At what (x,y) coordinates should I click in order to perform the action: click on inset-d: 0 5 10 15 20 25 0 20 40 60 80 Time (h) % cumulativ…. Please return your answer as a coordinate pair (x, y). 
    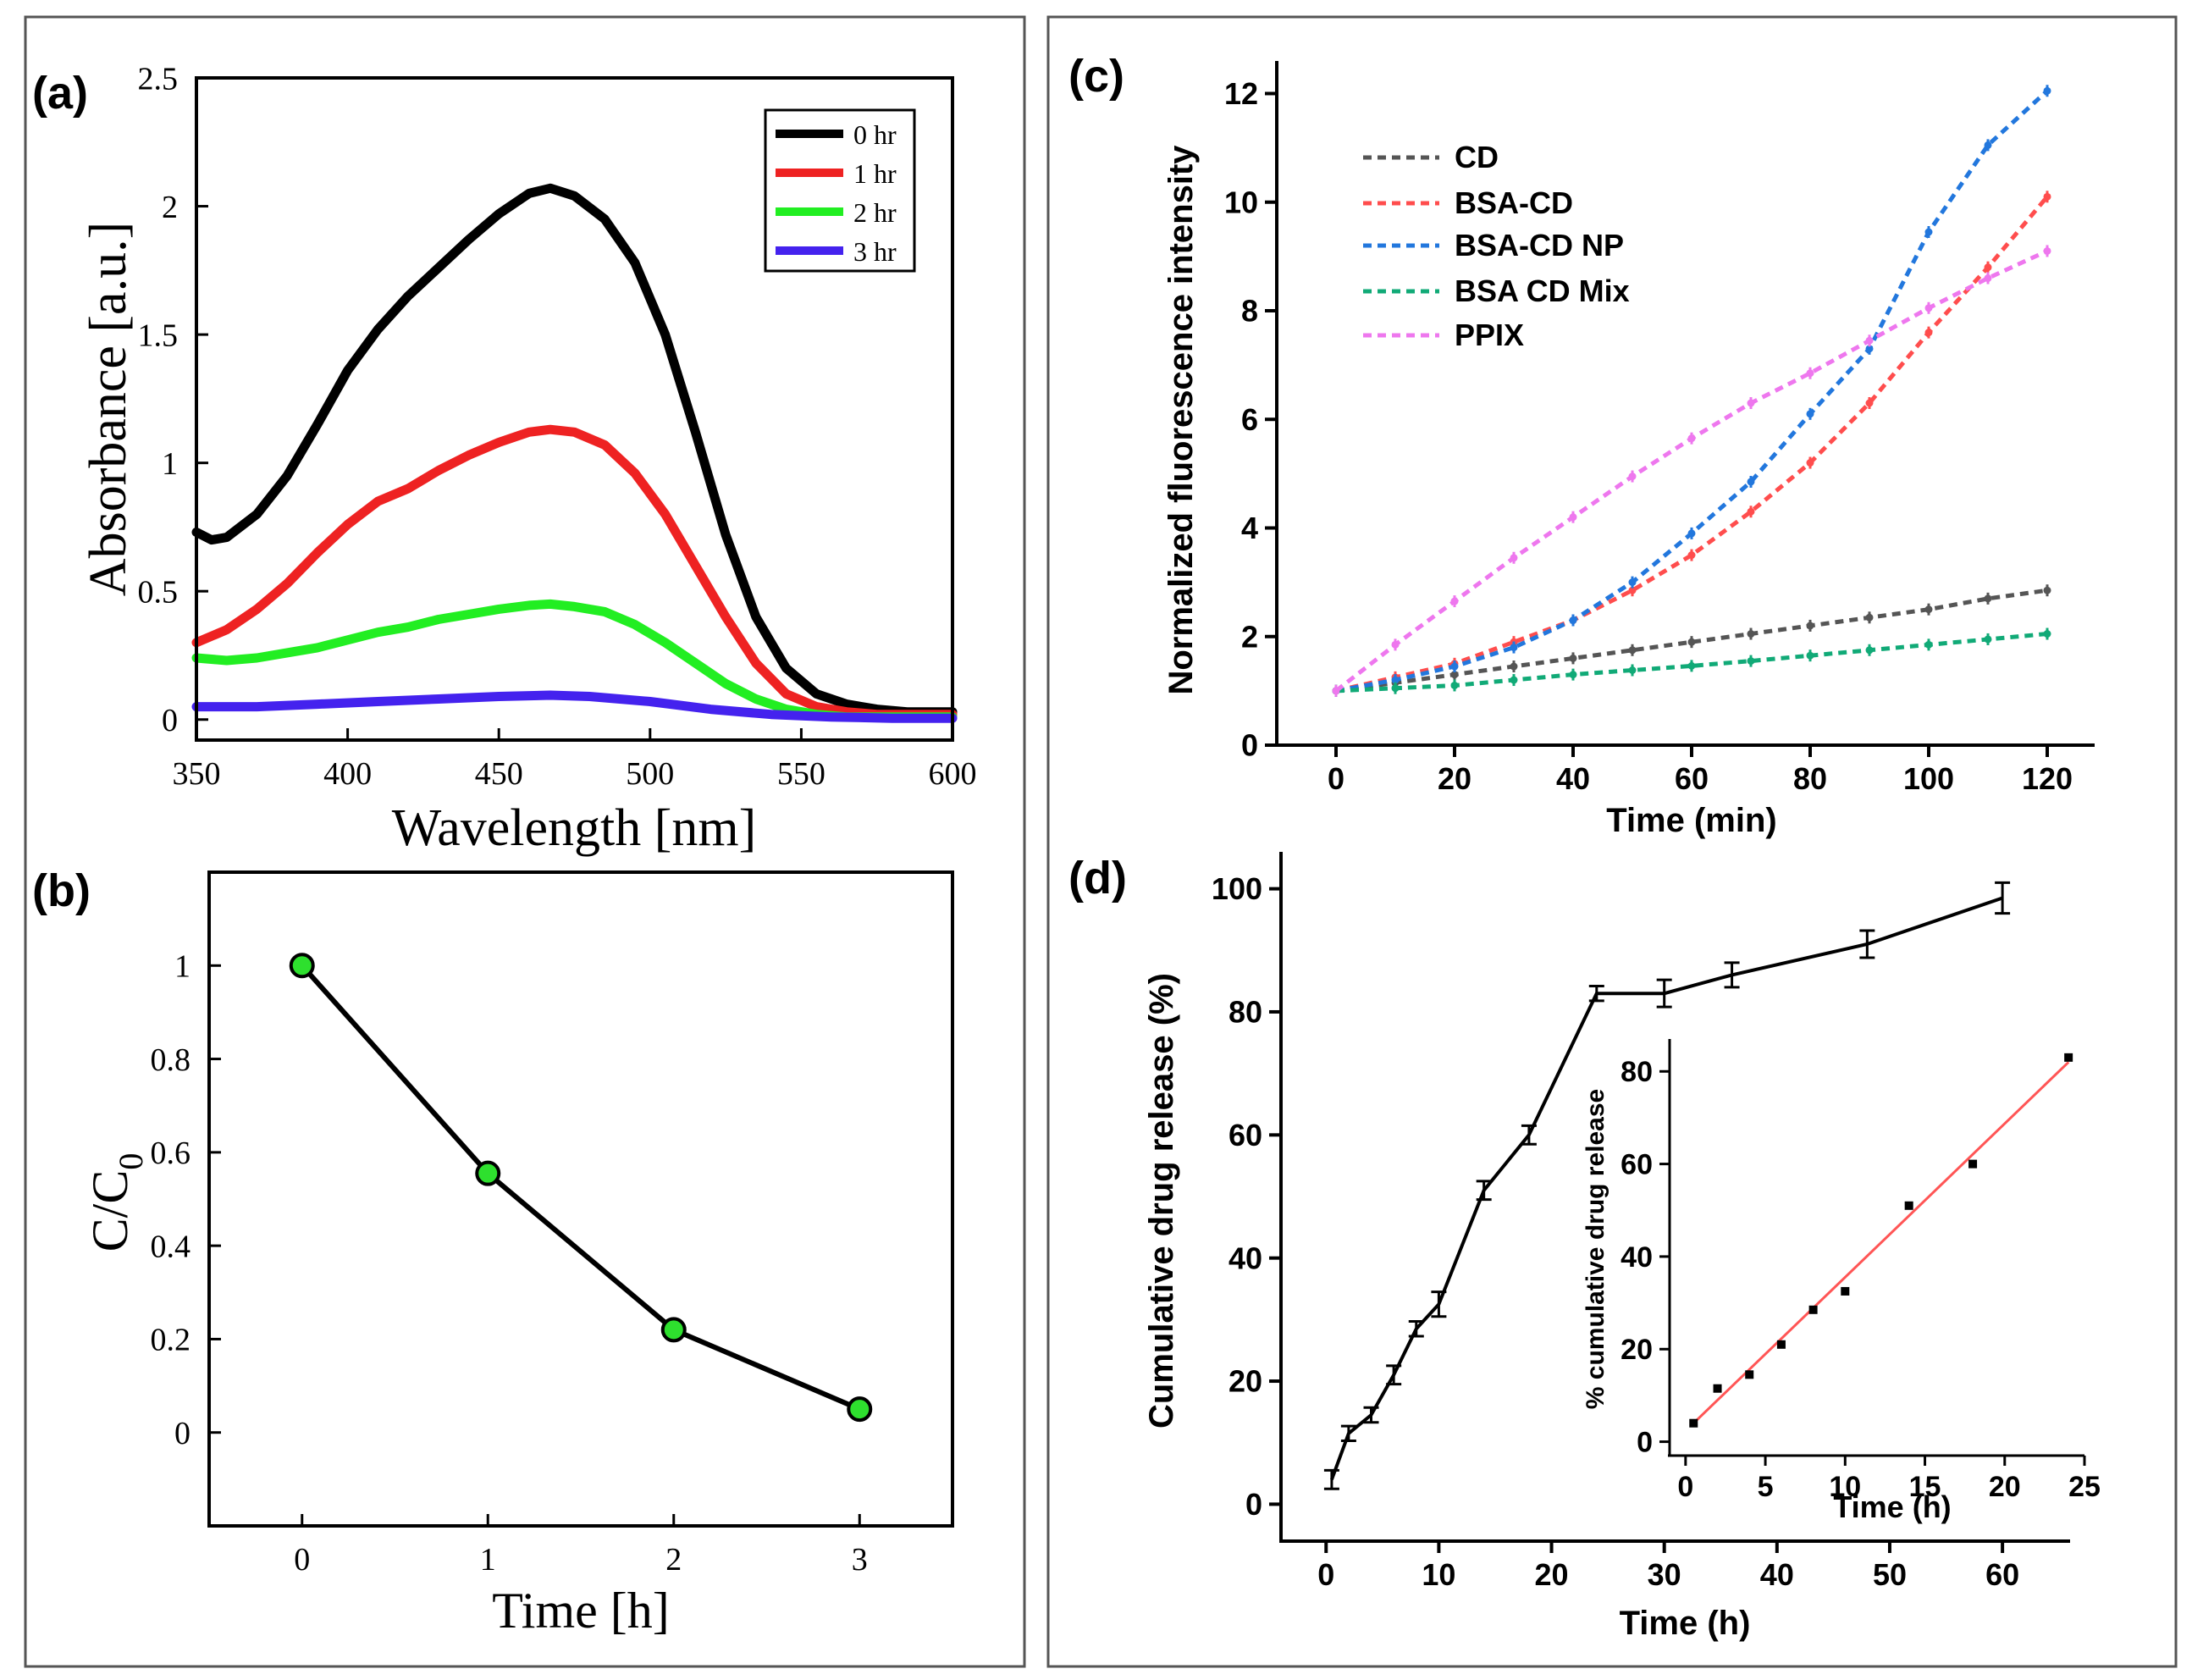
    Looking at the image, I should click on (1841, 1281).